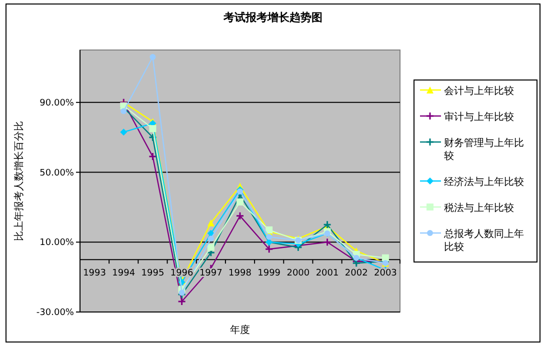 This screenshot has width=546, height=350. I want to click on x-tick-label: 1994, so click(124, 273).